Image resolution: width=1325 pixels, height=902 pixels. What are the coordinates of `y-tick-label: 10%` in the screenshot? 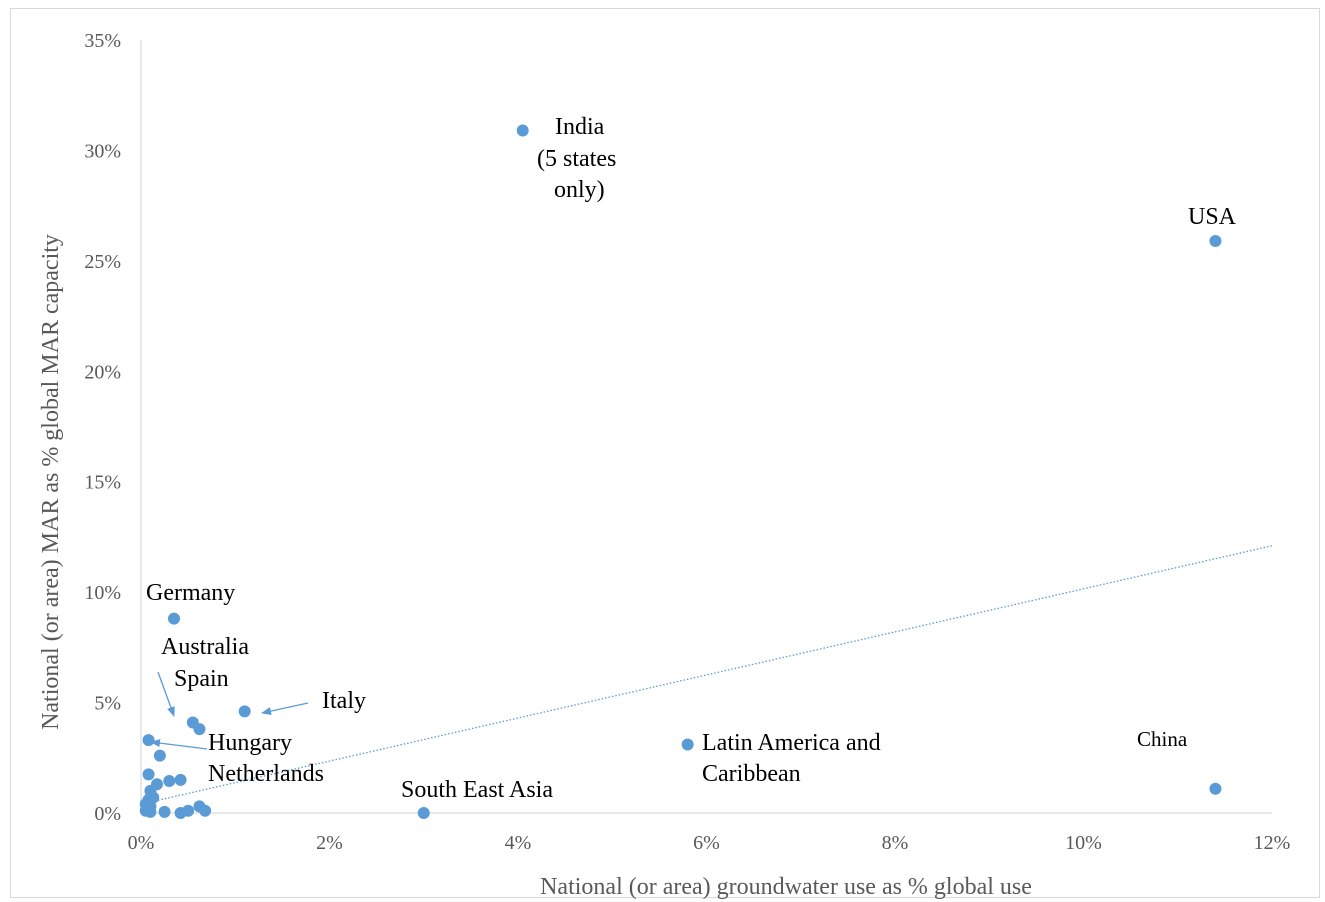 It's located at (102, 593).